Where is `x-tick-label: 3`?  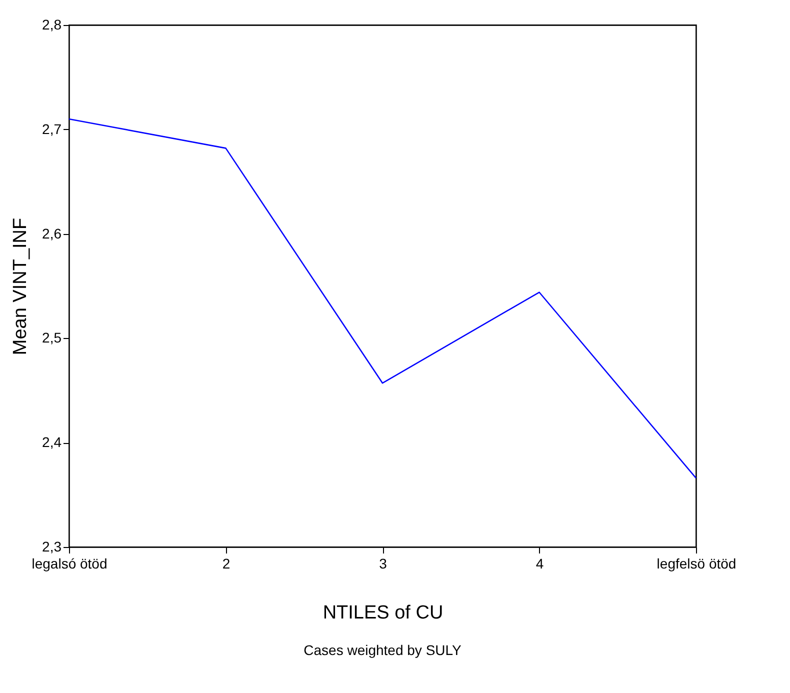
x-tick-label: 3 is located at coordinates (383, 564).